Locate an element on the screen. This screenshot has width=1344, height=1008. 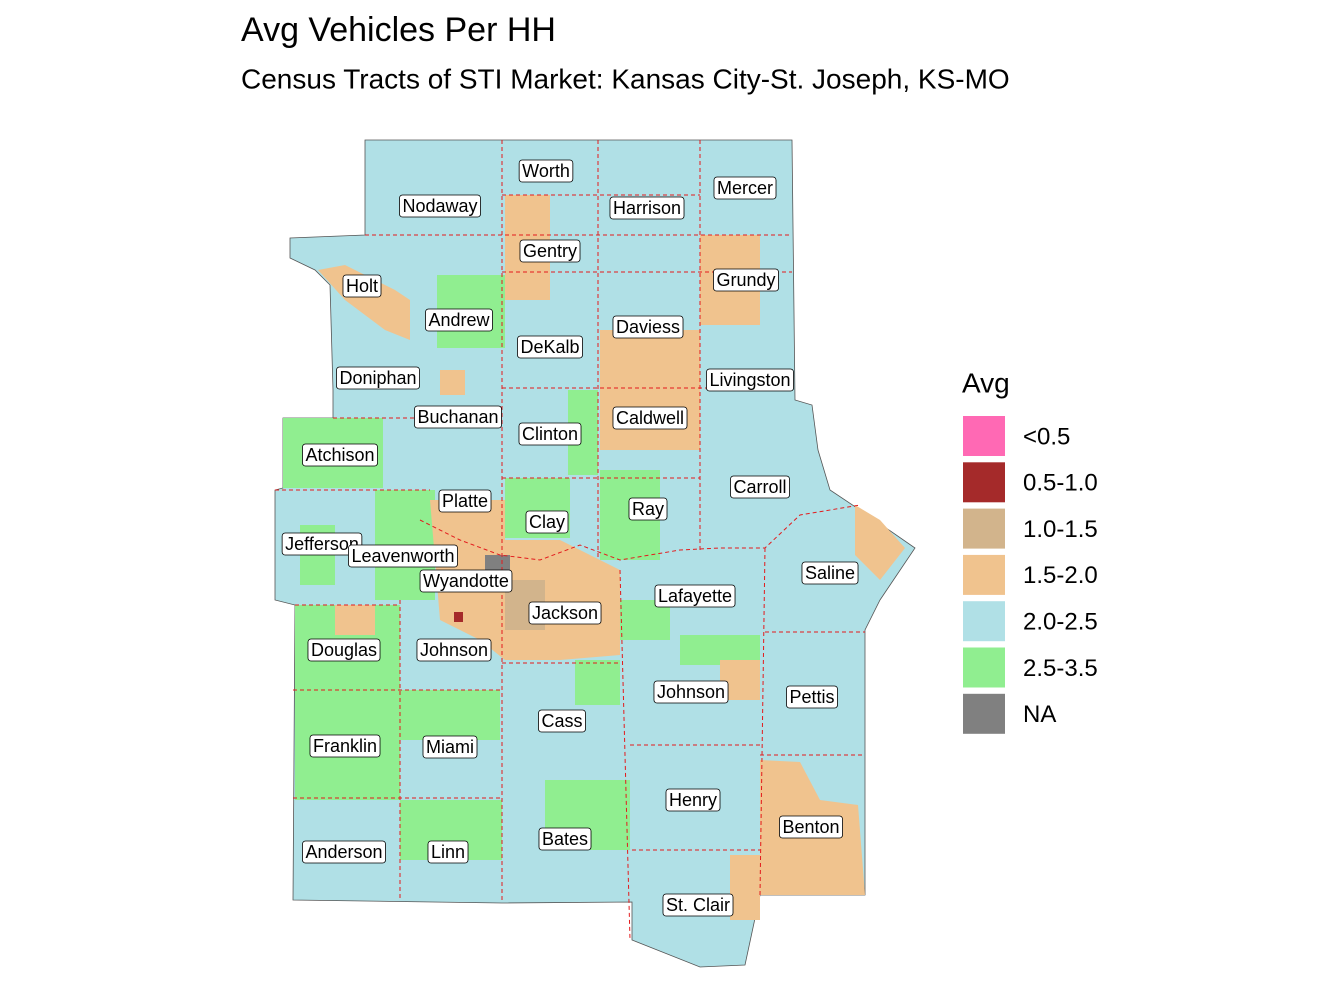
county-label: Ray is located at coordinates (648, 509).